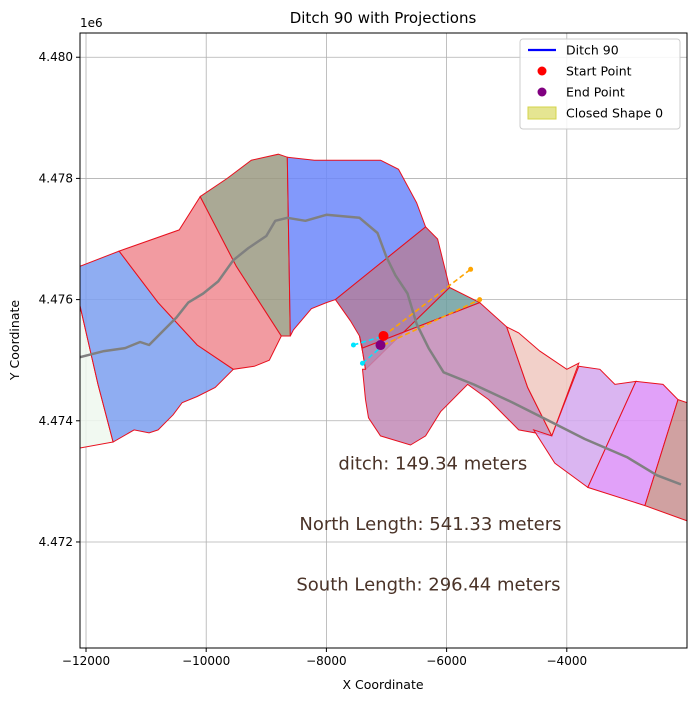  I want to click on point-layer, so click(416, 316).